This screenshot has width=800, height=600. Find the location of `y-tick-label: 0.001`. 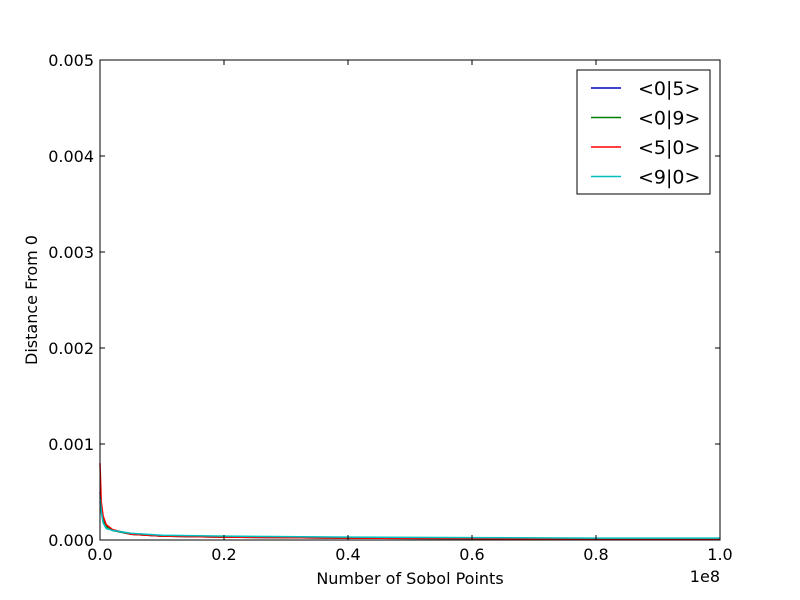

y-tick-label: 0.001 is located at coordinates (71, 444).